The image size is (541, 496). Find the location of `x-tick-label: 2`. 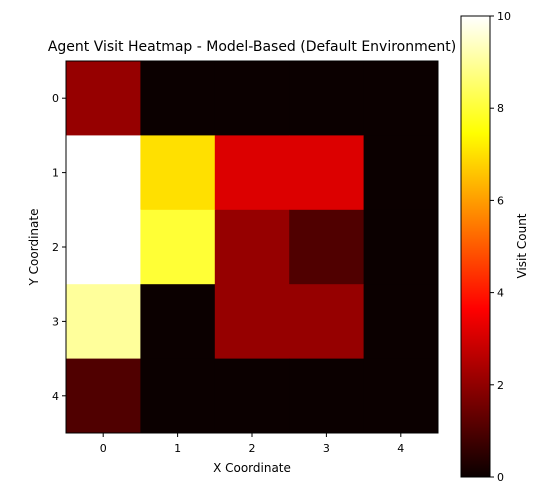

x-tick-label: 2 is located at coordinates (252, 448).